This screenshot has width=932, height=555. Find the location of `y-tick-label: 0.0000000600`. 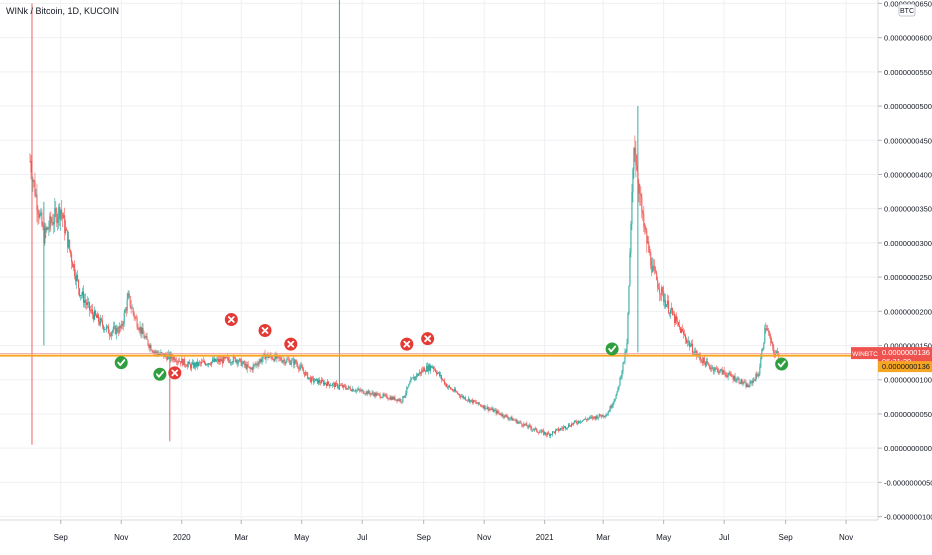

y-tick-label: 0.0000000600 is located at coordinates (908, 38).